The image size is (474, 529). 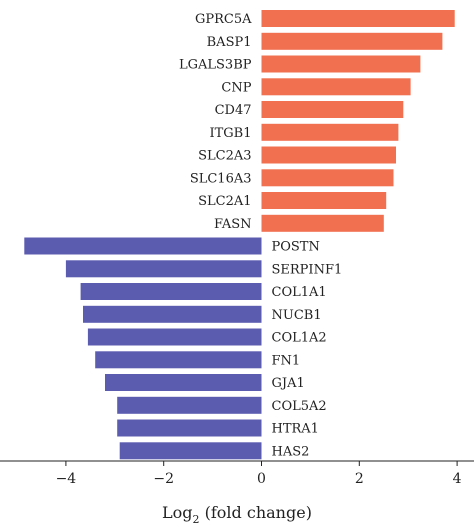 What do you see at coordinates (332, 109) in the screenshot?
I see `bar-cd47` at bounding box center [332, 109].